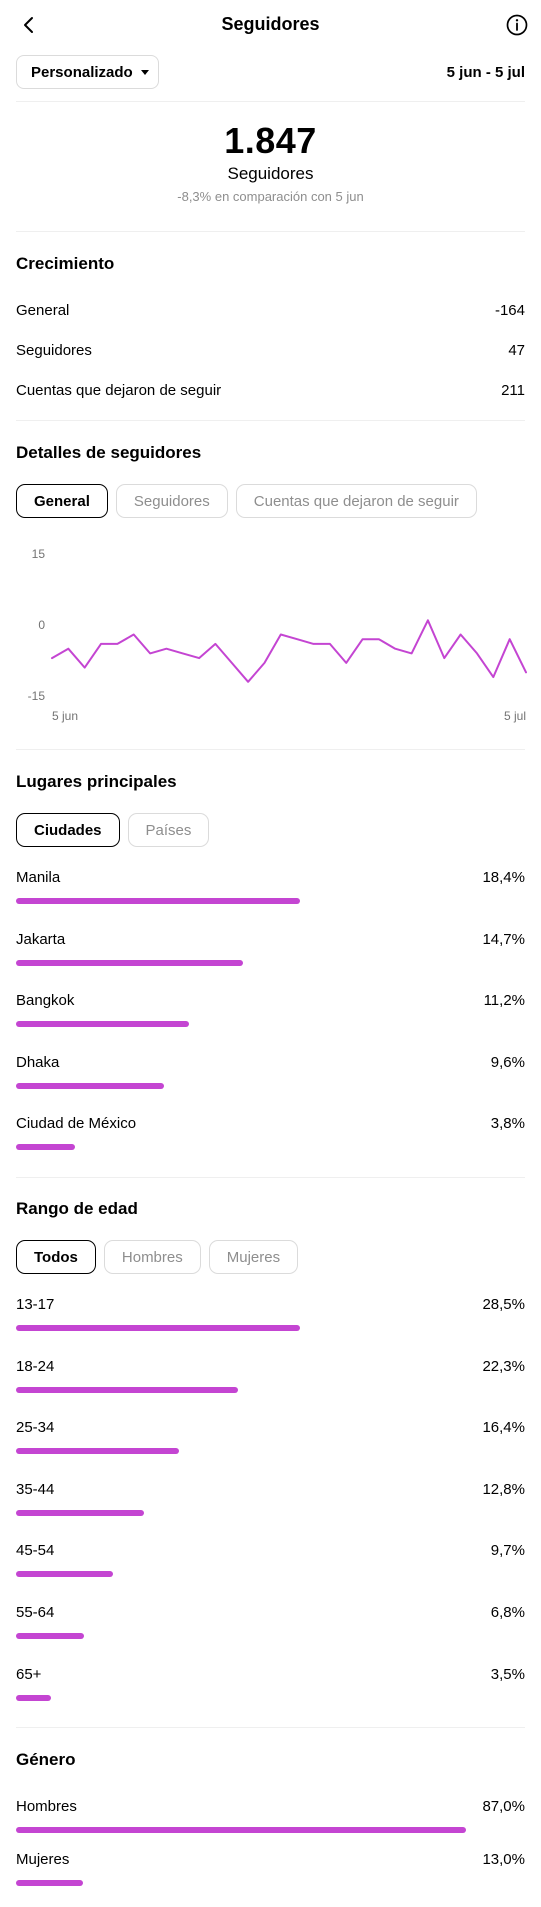 The width and height of the screenshot is (541, 1907). Describe the element at coordinates (35, 1550) in the screenshot. I see `age-label: 45-54` at that location.